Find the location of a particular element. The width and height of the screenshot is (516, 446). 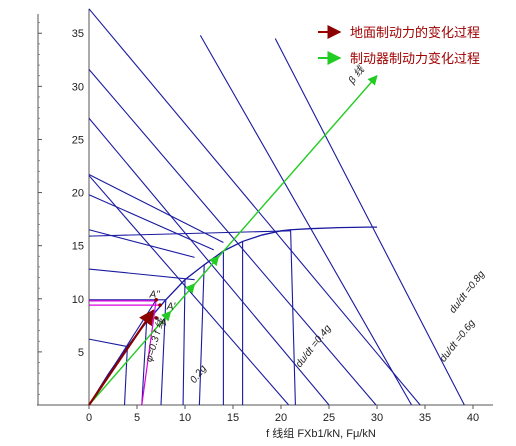

y-tick-label: 15 is located at coordinates (78, 247).